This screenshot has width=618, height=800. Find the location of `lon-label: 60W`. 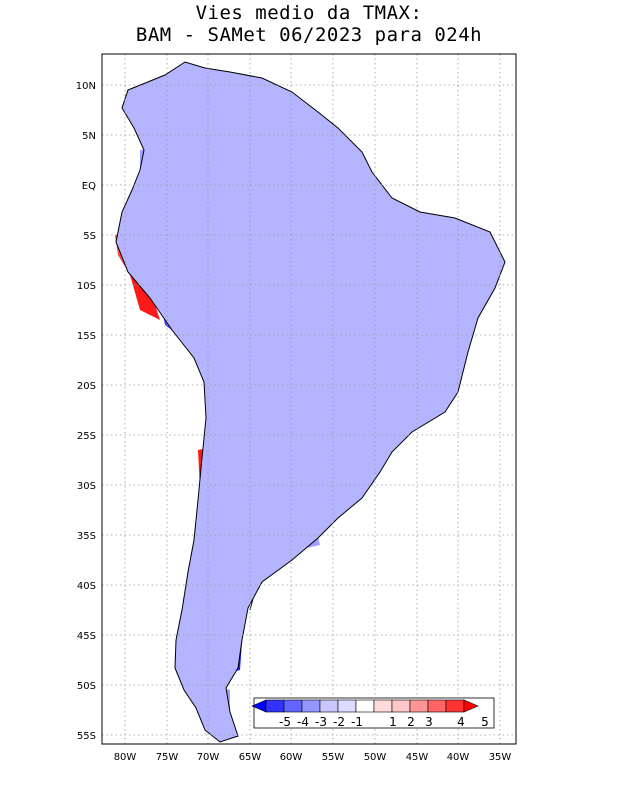

lon-label: 60W is located at coordinates (291, 757).